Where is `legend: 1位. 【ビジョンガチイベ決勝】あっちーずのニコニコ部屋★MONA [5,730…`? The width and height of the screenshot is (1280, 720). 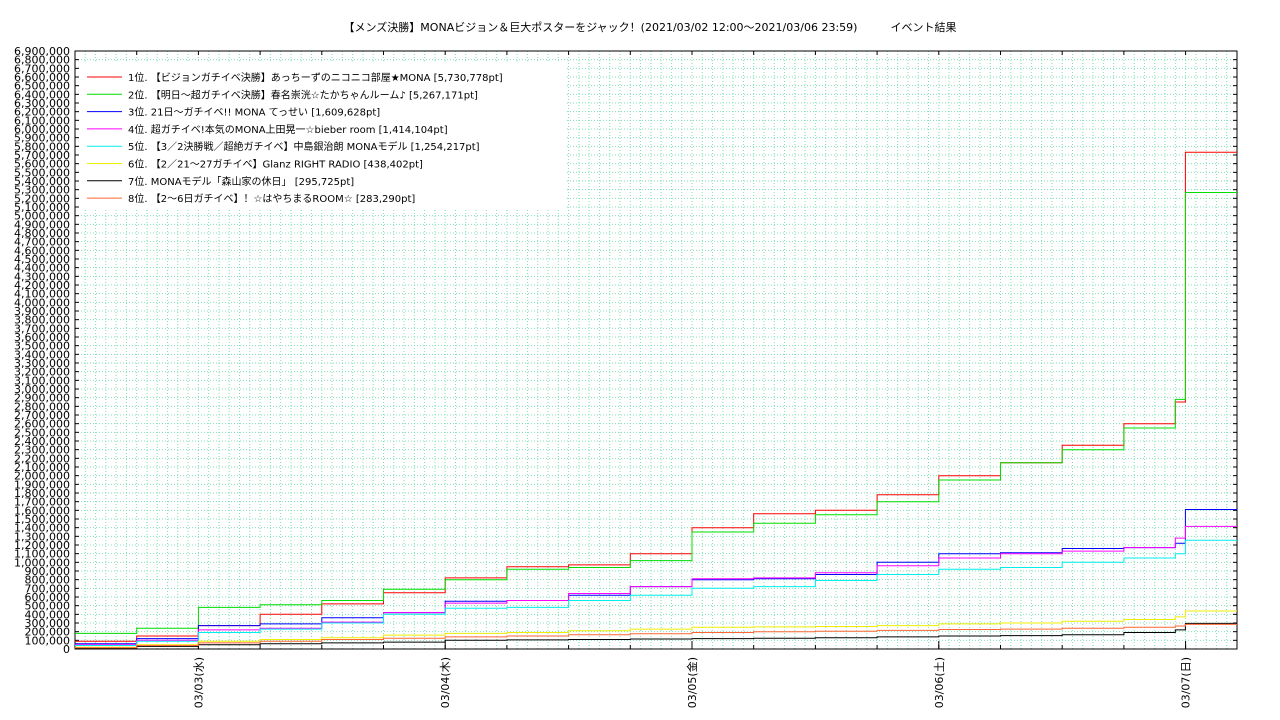 legend: 1位. 【ビジョンガチイベ決勝】あっちーずのニコニコ部屋★MONA [5,730… is located at coordinates (323, 136).